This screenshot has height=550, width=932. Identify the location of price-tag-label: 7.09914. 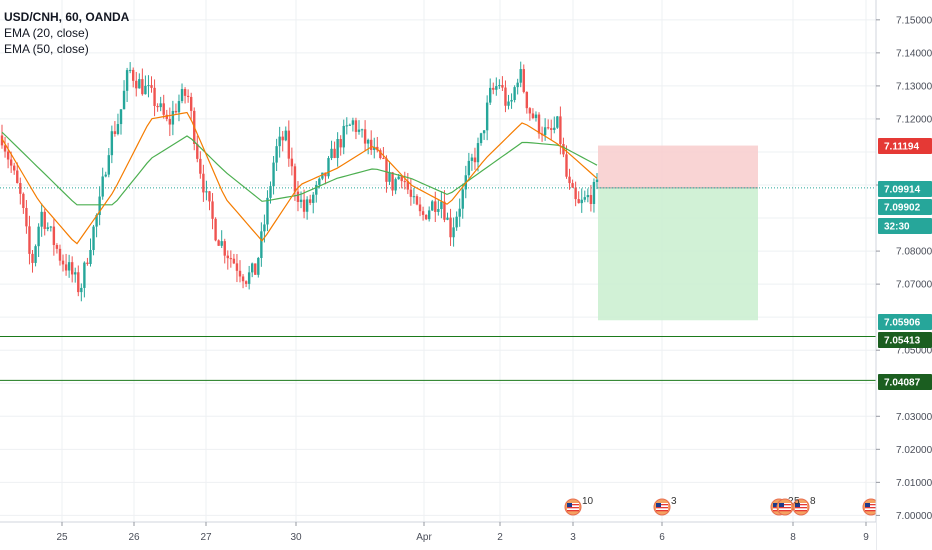
(902, 190).